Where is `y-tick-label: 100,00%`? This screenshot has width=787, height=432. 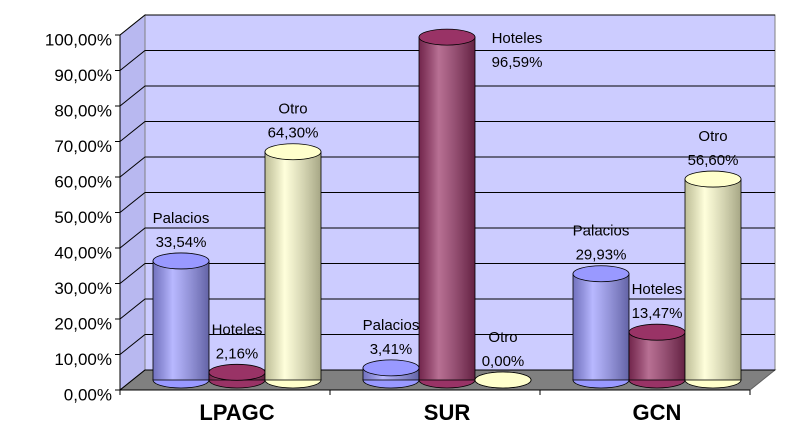
y-tick-label: 100,00% is located at coordinates (78, 39).